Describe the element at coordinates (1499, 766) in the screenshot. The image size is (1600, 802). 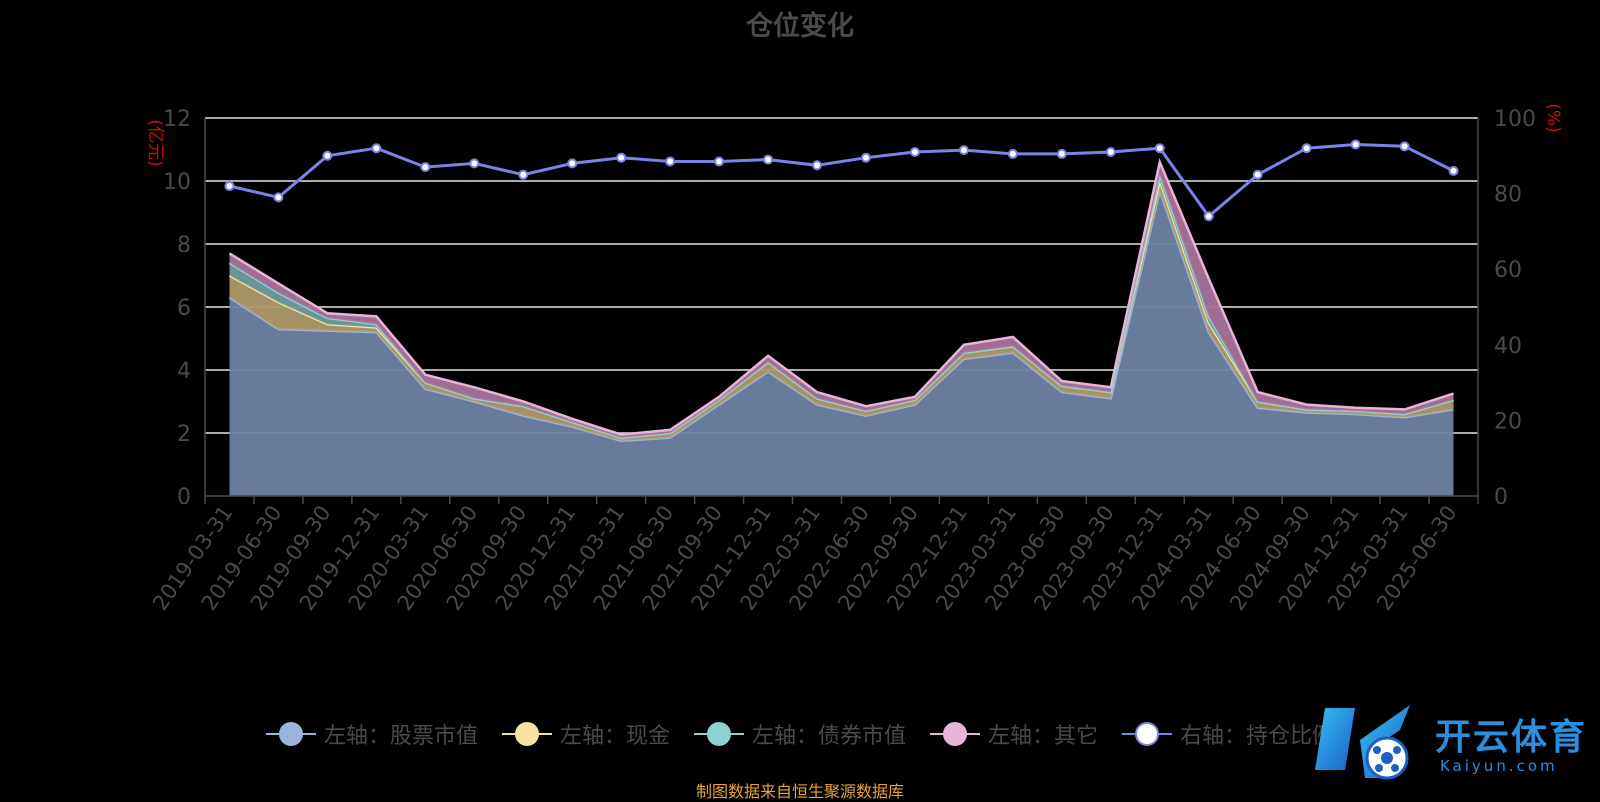
I see `watermark-subtext: Kaiyun.com` at that location.